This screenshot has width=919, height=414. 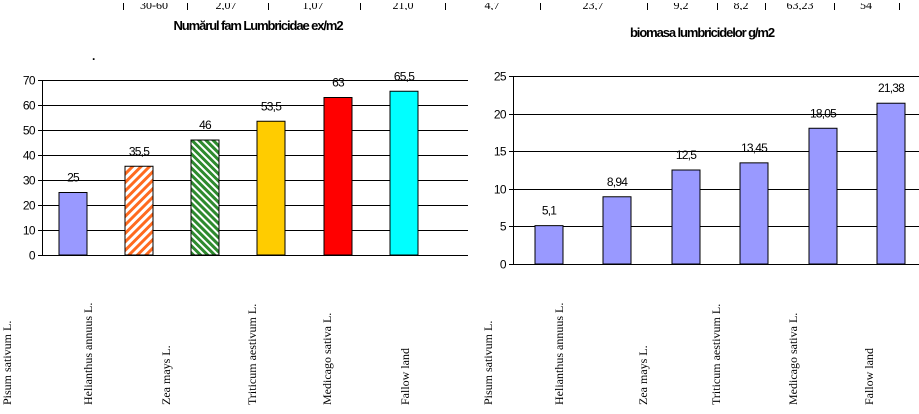 I want to click on data-label: 8,94, so click(x=617, y=182).